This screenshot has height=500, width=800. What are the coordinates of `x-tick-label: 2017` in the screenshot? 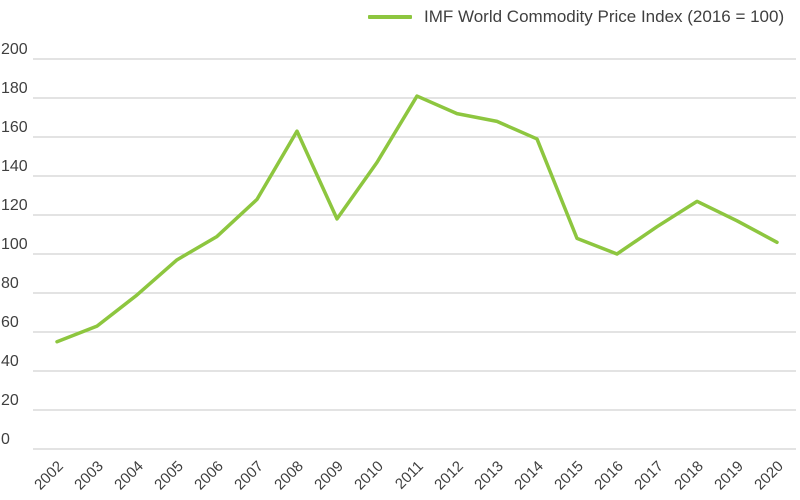 It's located at (649, 476).